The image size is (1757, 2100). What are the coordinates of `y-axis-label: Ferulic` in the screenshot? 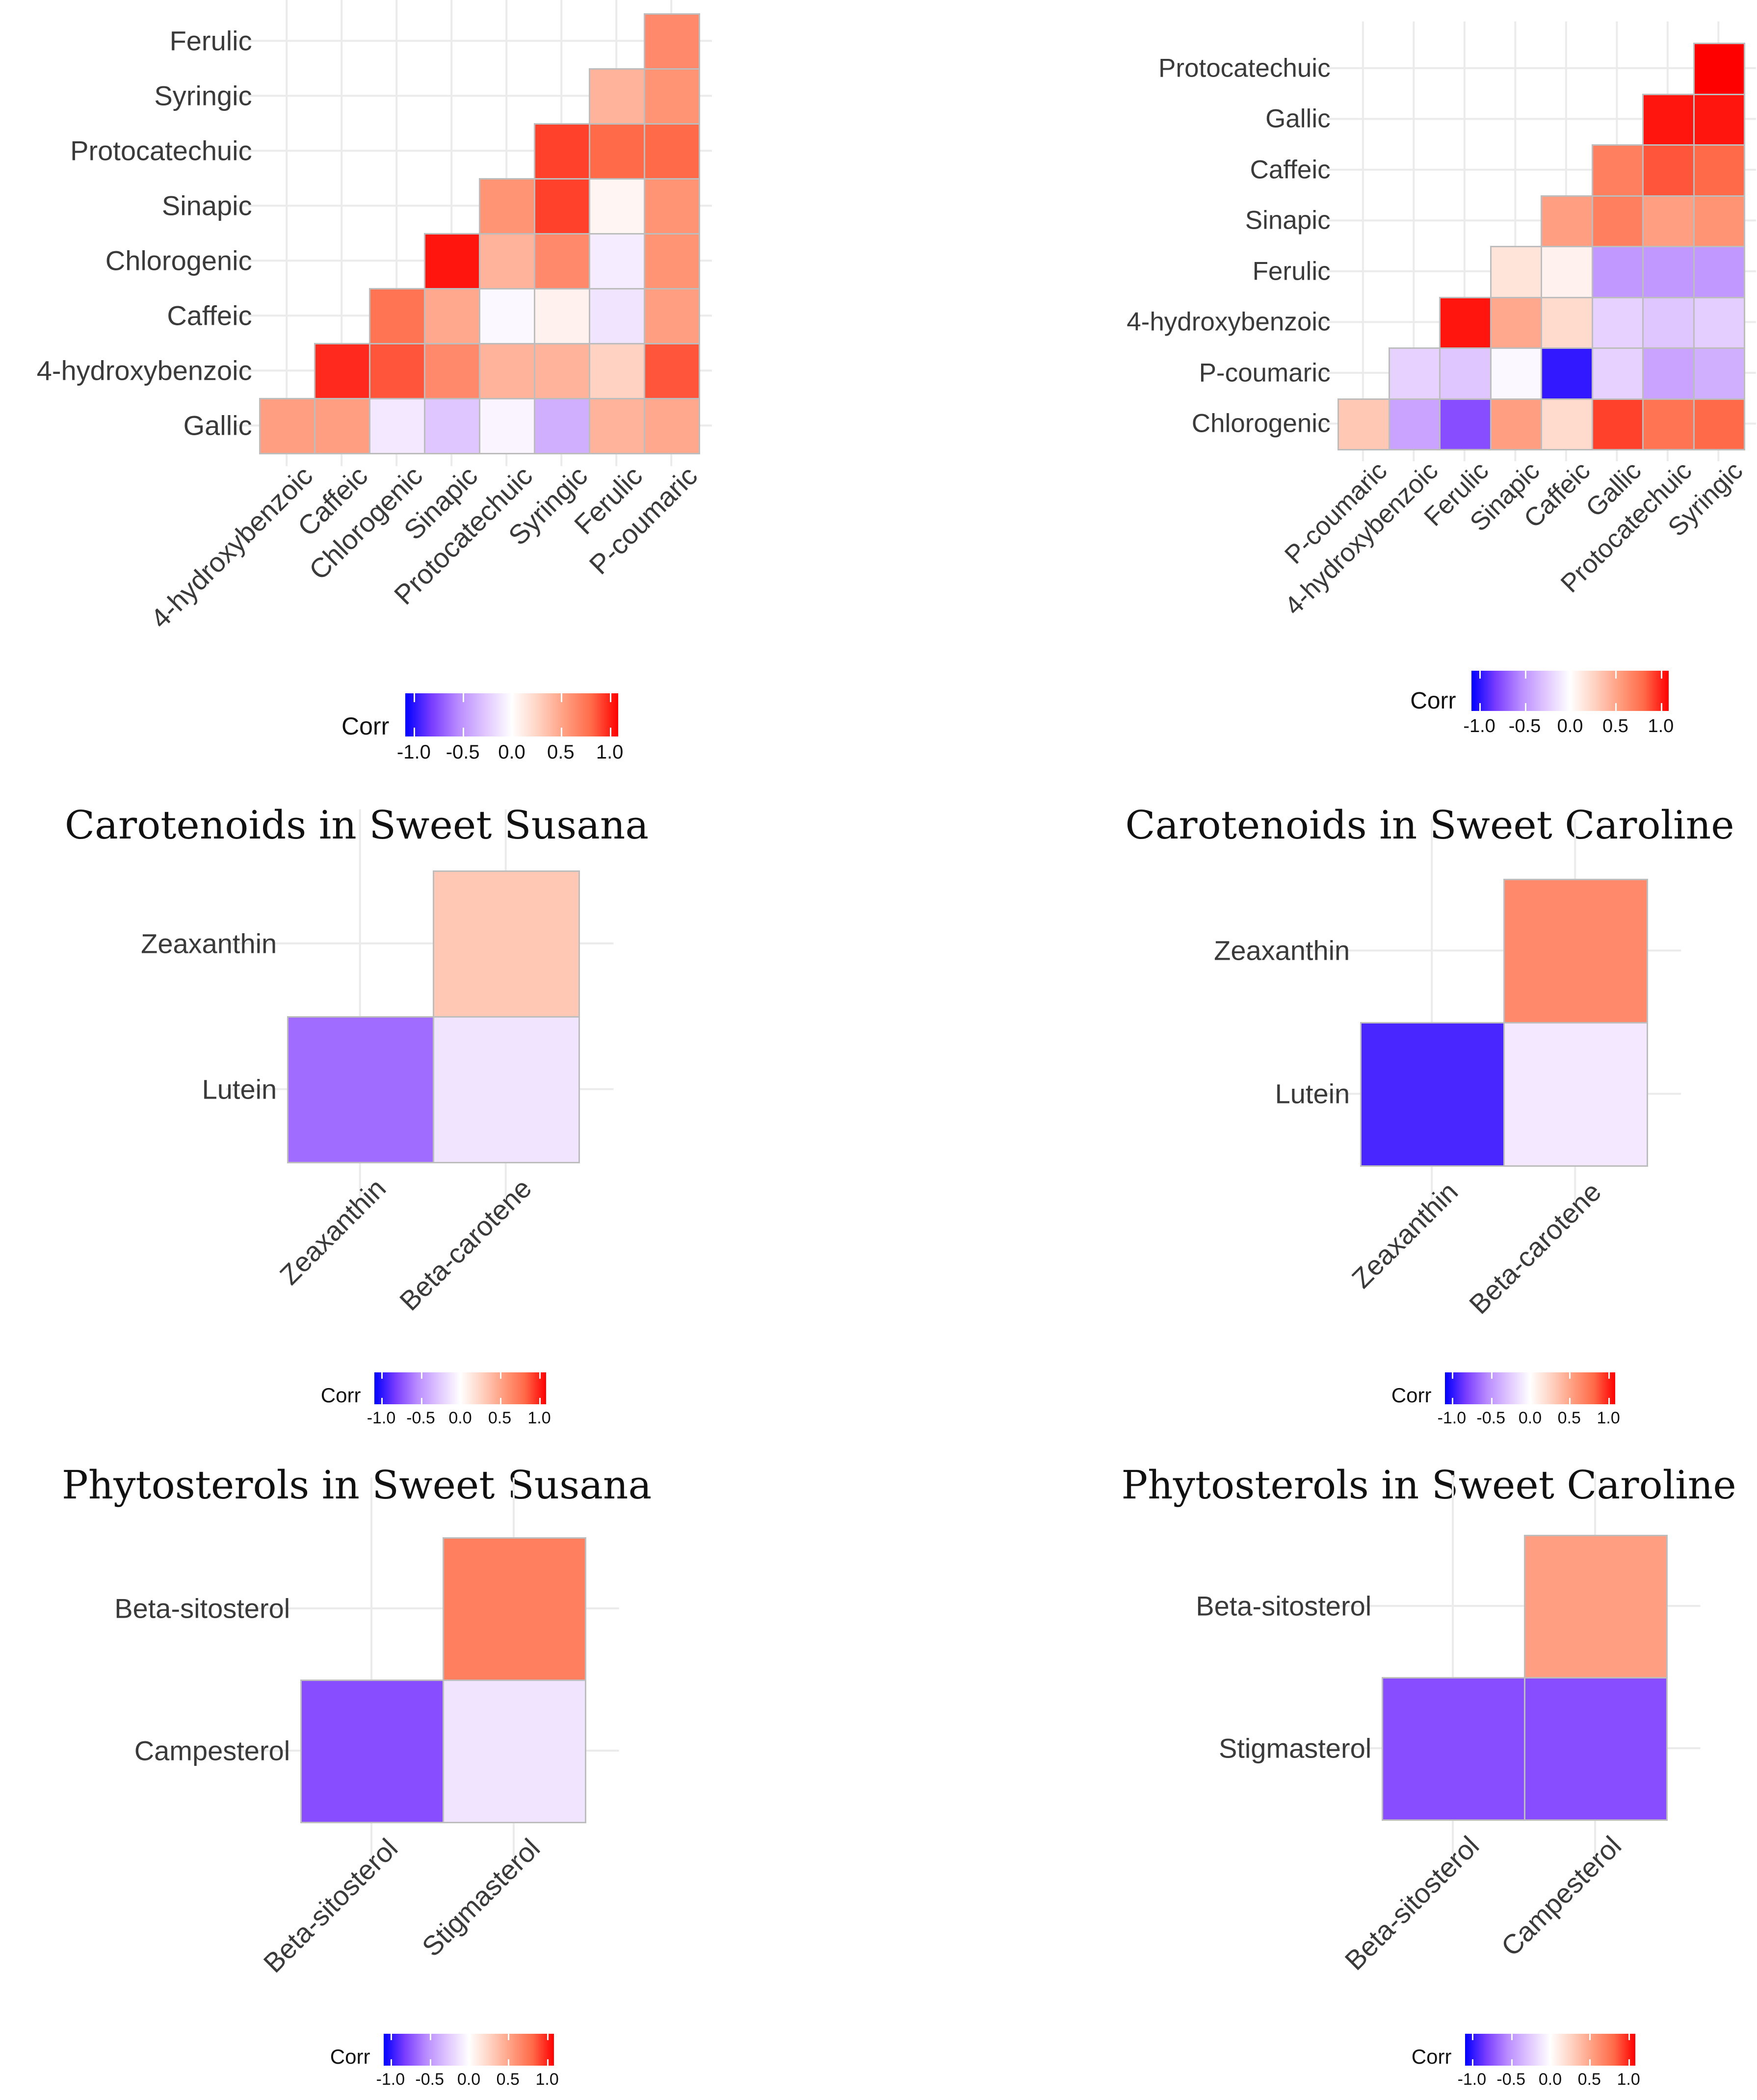 It's located at (1292, 271).